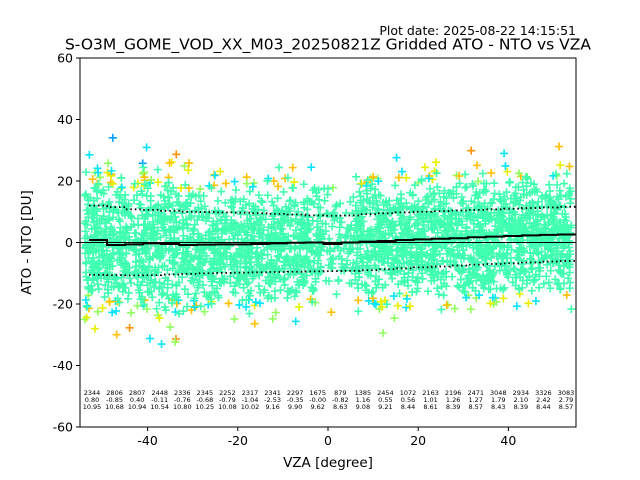  Describe the element at coordinates (159, 407) in the screenshot. I see `bin-stat-std: 10.54` at that location.